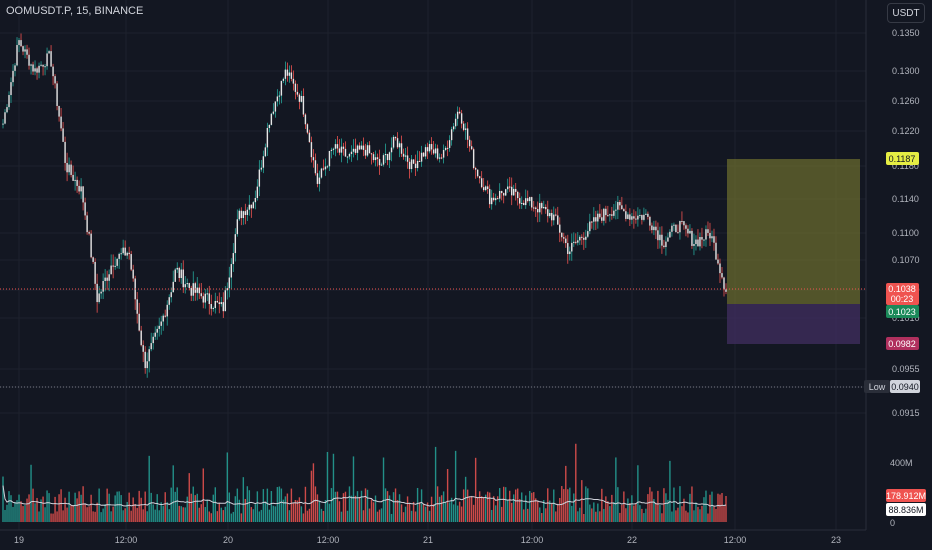 This screenshot has width=932, height=550. Describe the element at coordinates (906, 496) in the screenshot. I see `svg-text: 178.912M` at that location.